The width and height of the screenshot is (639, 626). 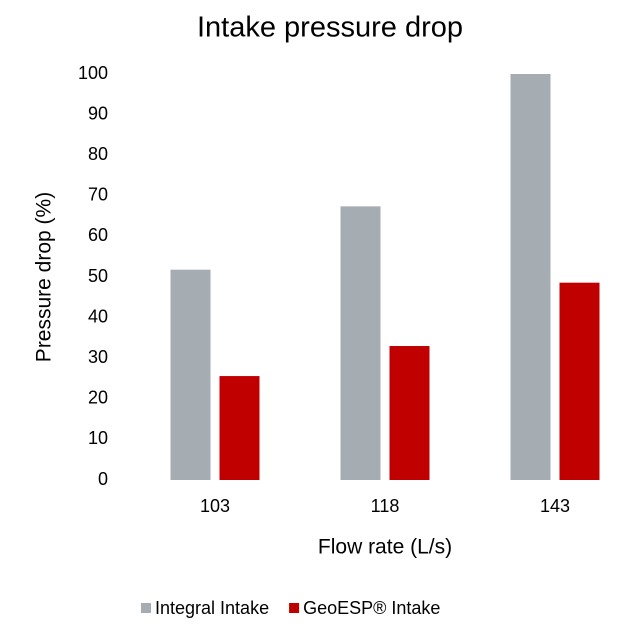 I want to click on y-tick-label: 80, so click(x=98, y=154).